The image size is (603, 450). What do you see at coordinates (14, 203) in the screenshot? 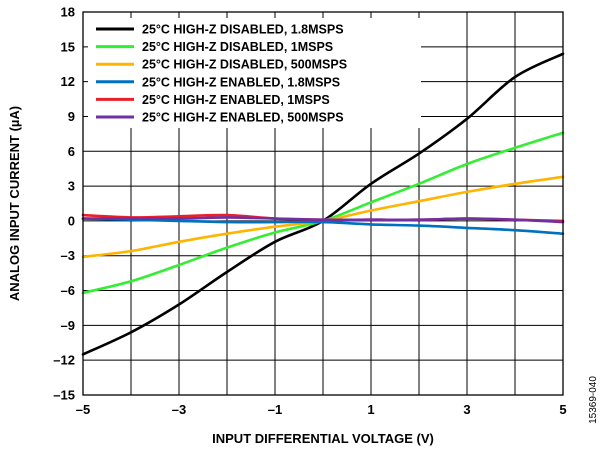
I see `y-axis-label: ANALOG INPUT CURRENT (µA)` at bounding box center [14, 203].